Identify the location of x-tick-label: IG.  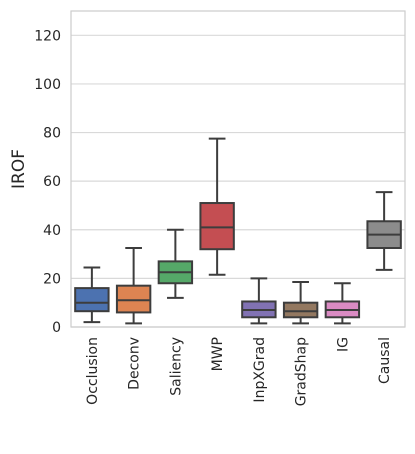
(343, 344).